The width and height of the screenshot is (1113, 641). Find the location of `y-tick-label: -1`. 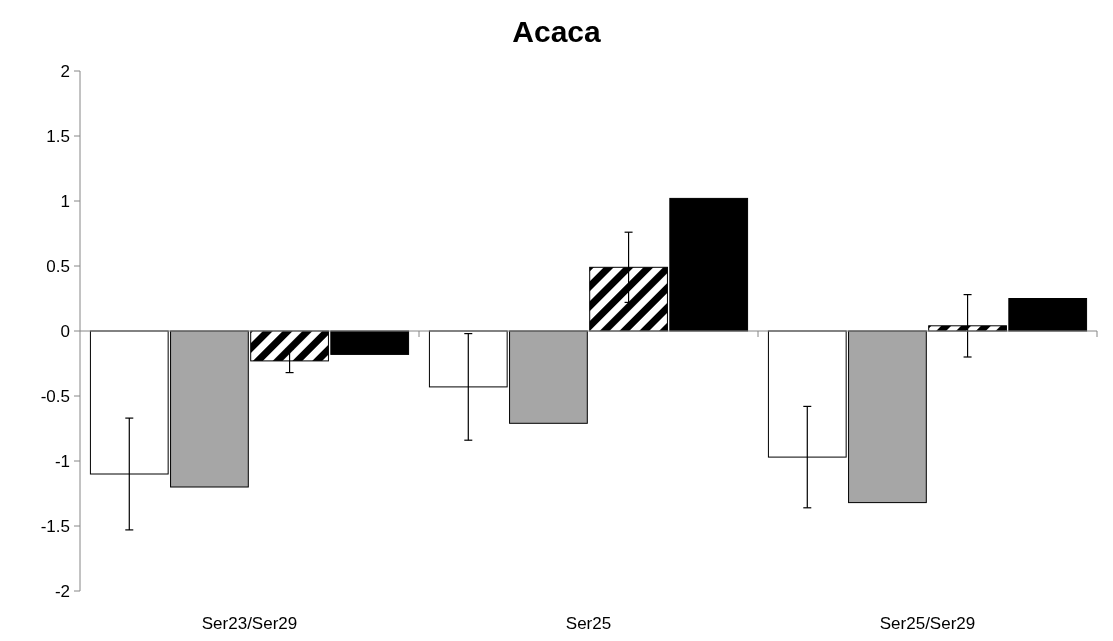

y-tick-label: -1 is located at coordinates (62, 461).